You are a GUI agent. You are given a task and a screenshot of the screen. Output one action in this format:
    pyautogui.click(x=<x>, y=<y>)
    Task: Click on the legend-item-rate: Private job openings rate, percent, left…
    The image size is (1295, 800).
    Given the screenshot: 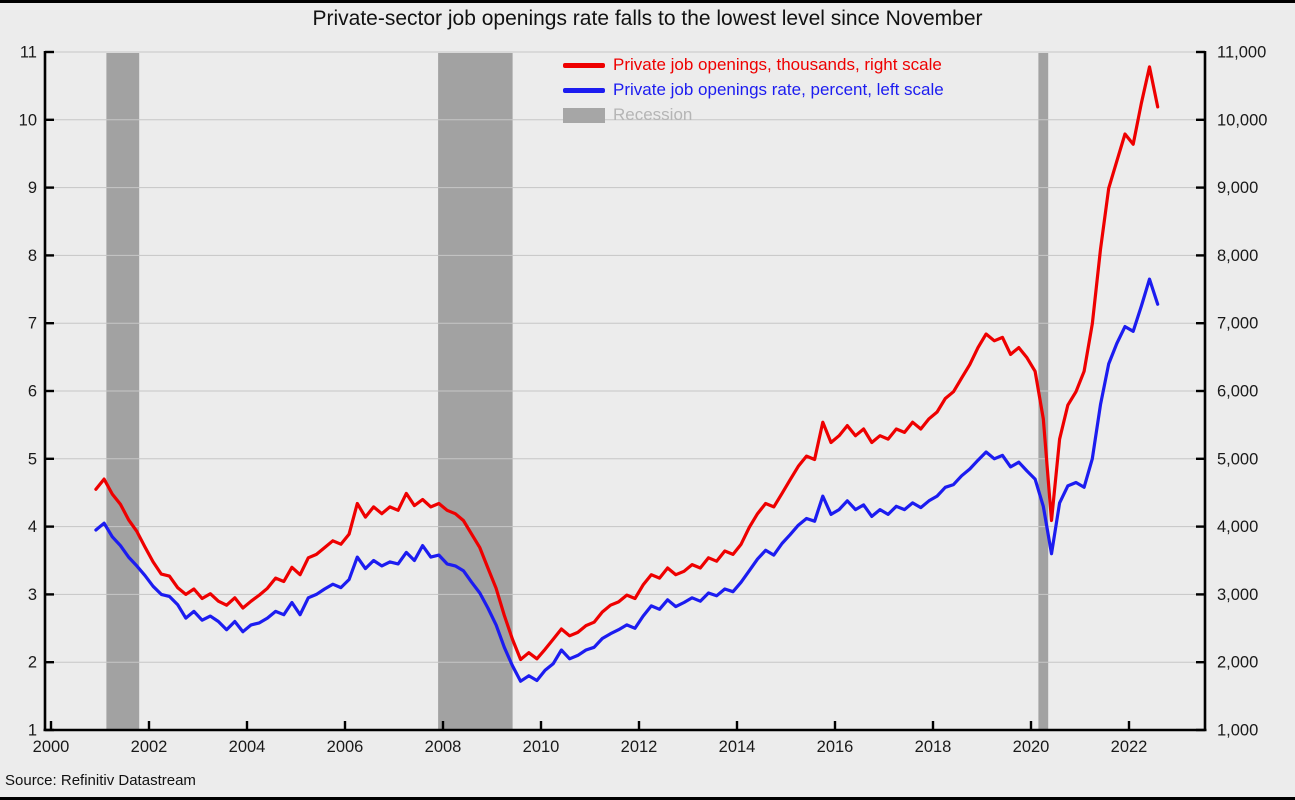 What is the action you would take?
    pyautogui.click(x=753, y=90)
    